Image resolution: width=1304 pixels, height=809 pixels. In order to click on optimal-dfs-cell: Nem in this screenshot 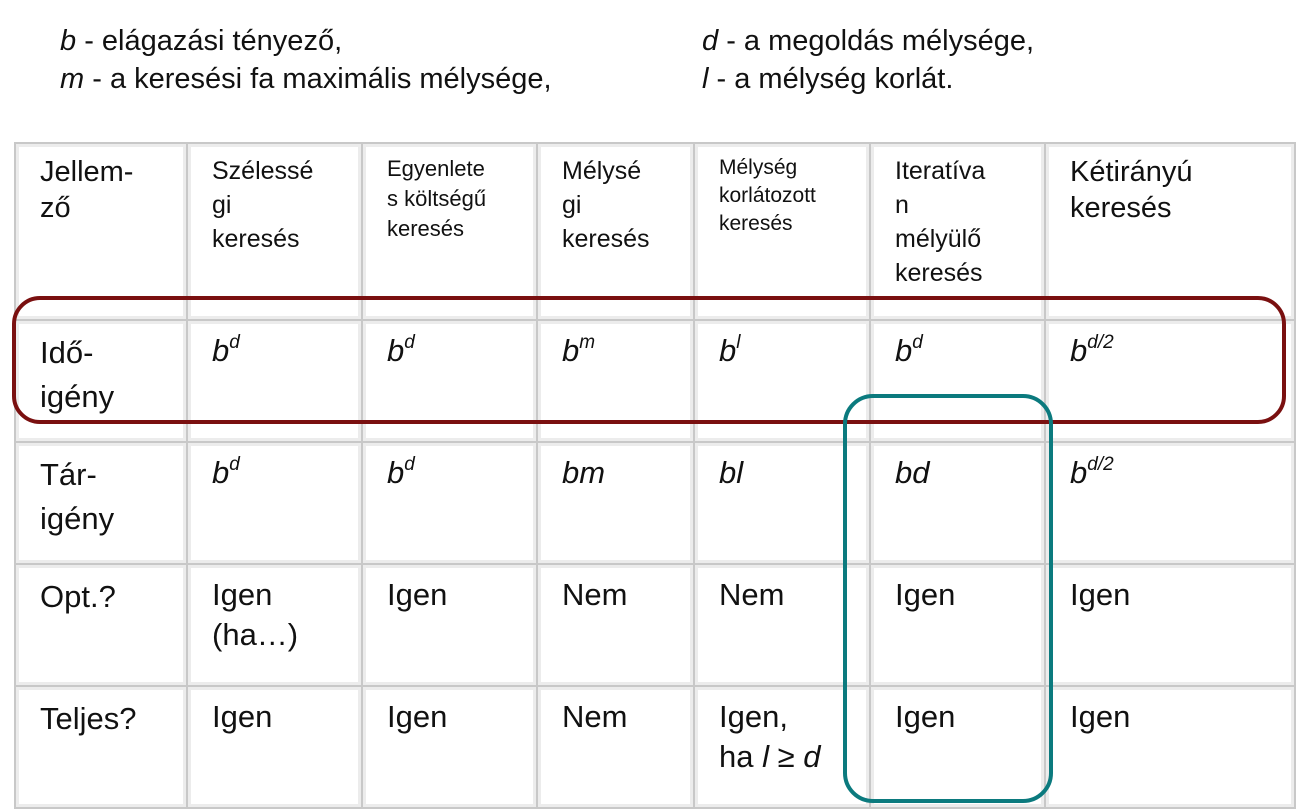, I will do `click(616, 626)`.